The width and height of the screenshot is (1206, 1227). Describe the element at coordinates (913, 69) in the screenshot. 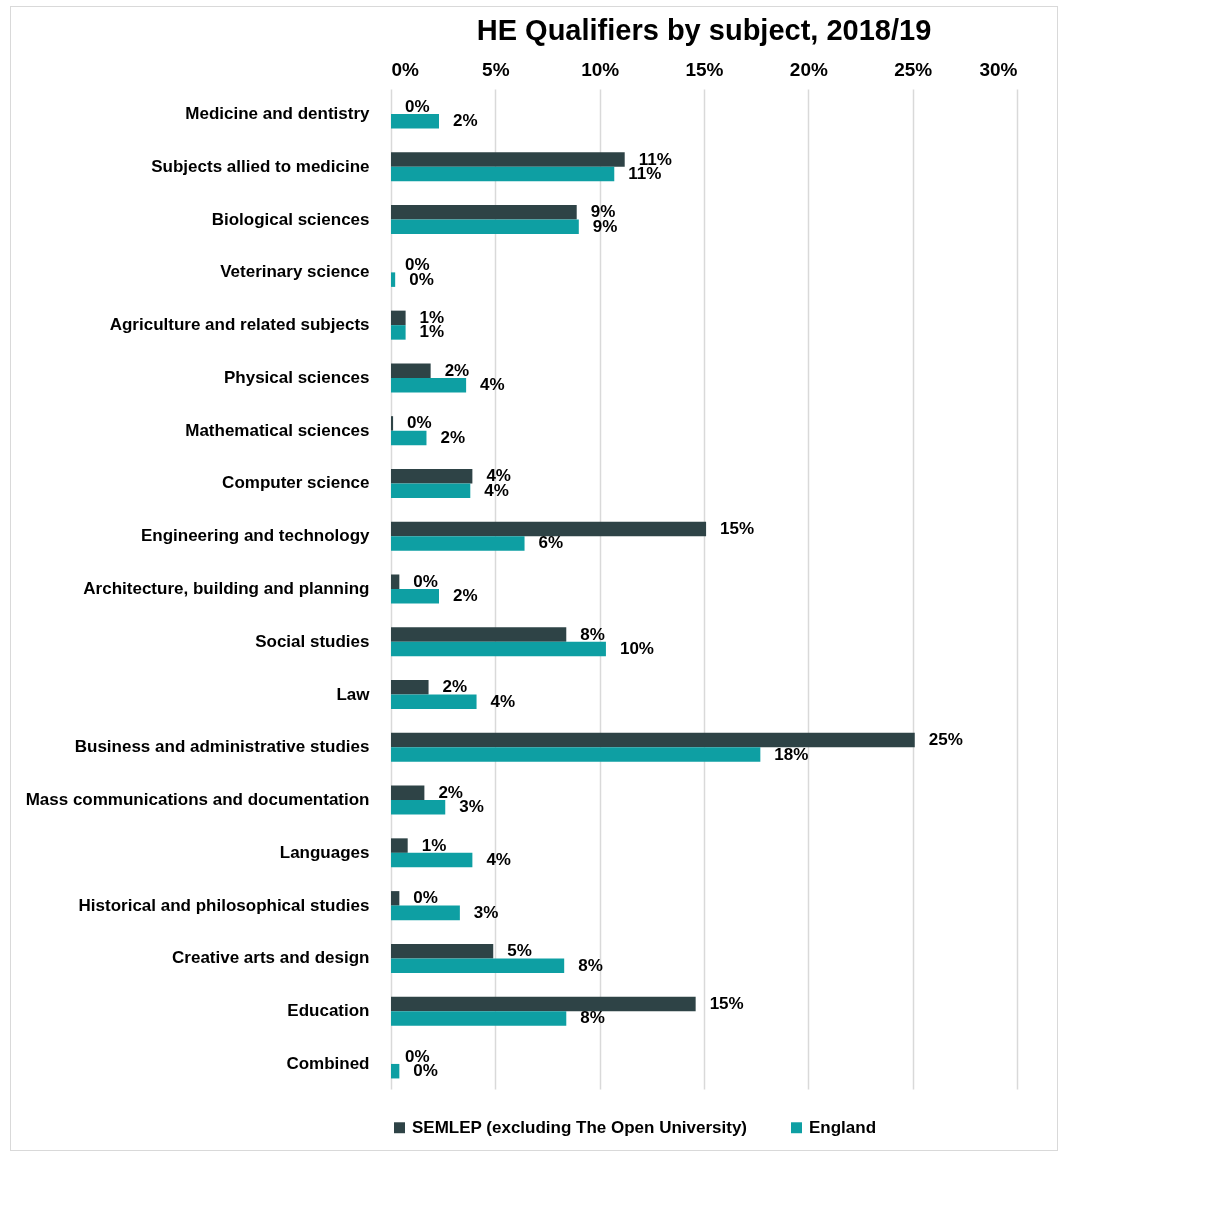

I see `x-tick-label: 25%` at that location.